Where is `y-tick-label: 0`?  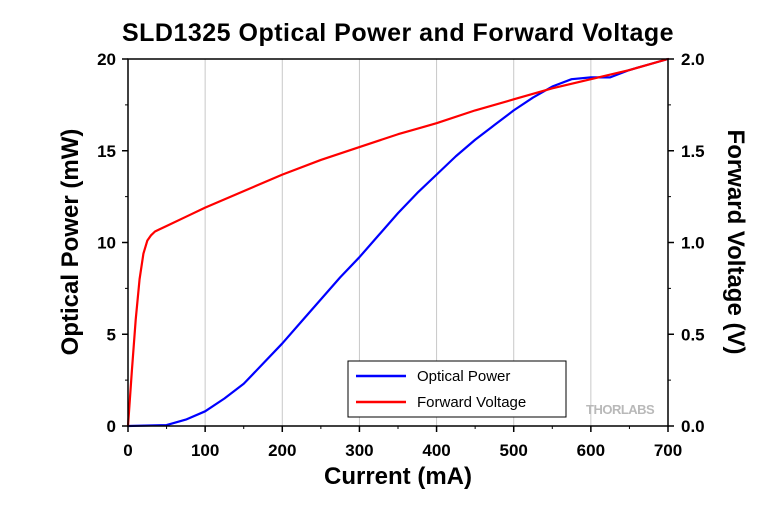
y-tick-label: 0 is located at coordinates (111, 426).